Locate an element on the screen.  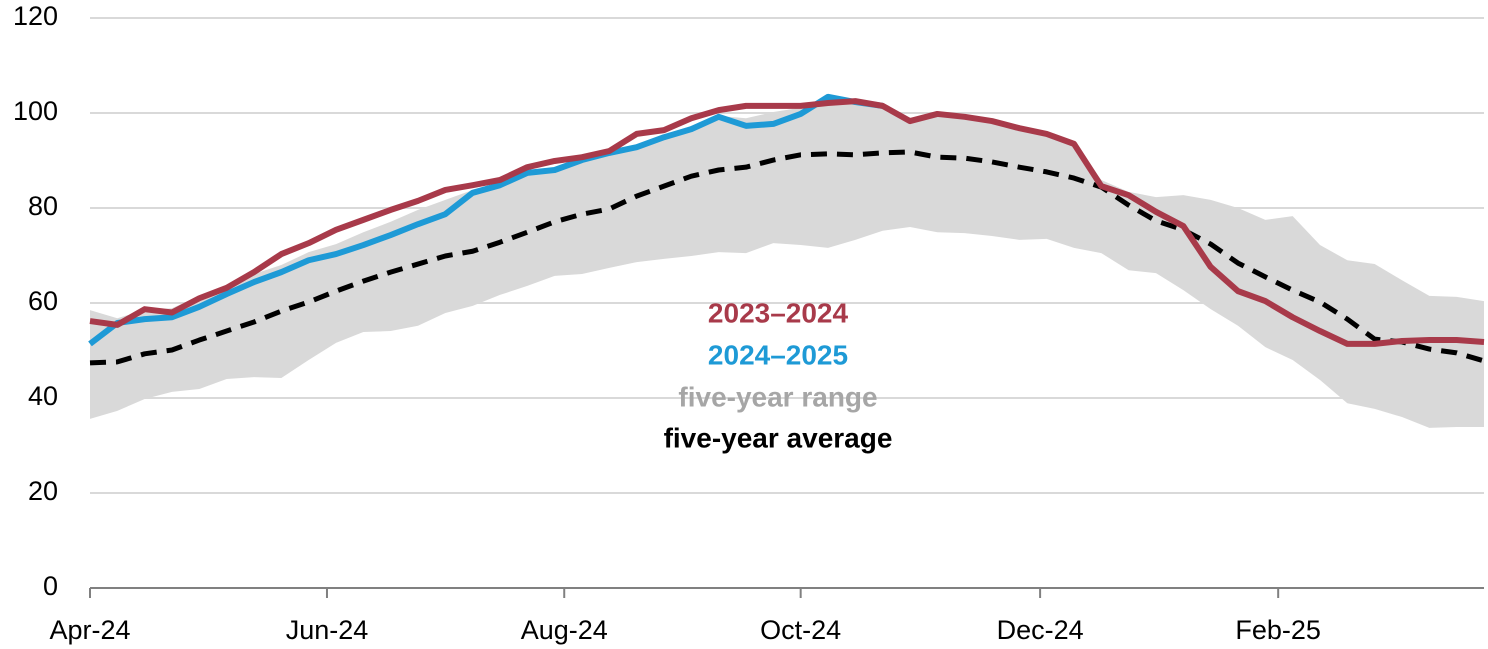
x-tick-label: Oct-24 is located at coordinates (800, 630).